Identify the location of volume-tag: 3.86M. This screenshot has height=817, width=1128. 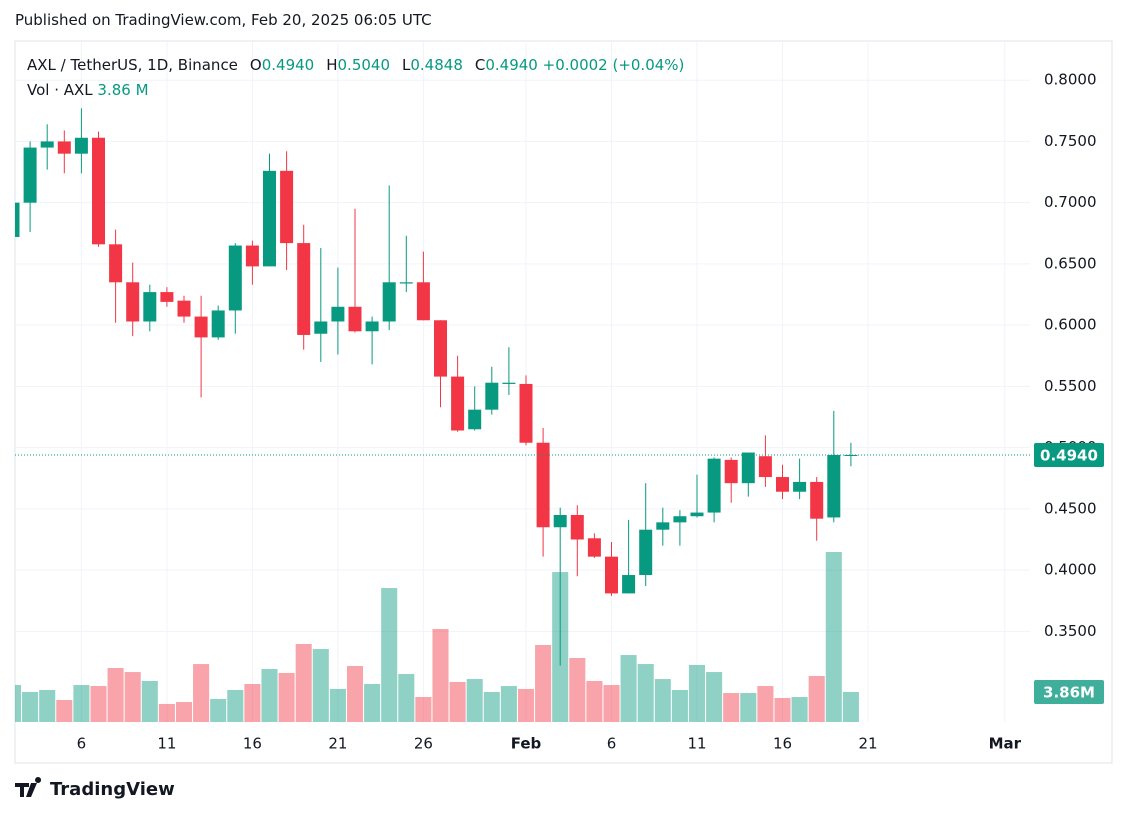
(1069, 693).